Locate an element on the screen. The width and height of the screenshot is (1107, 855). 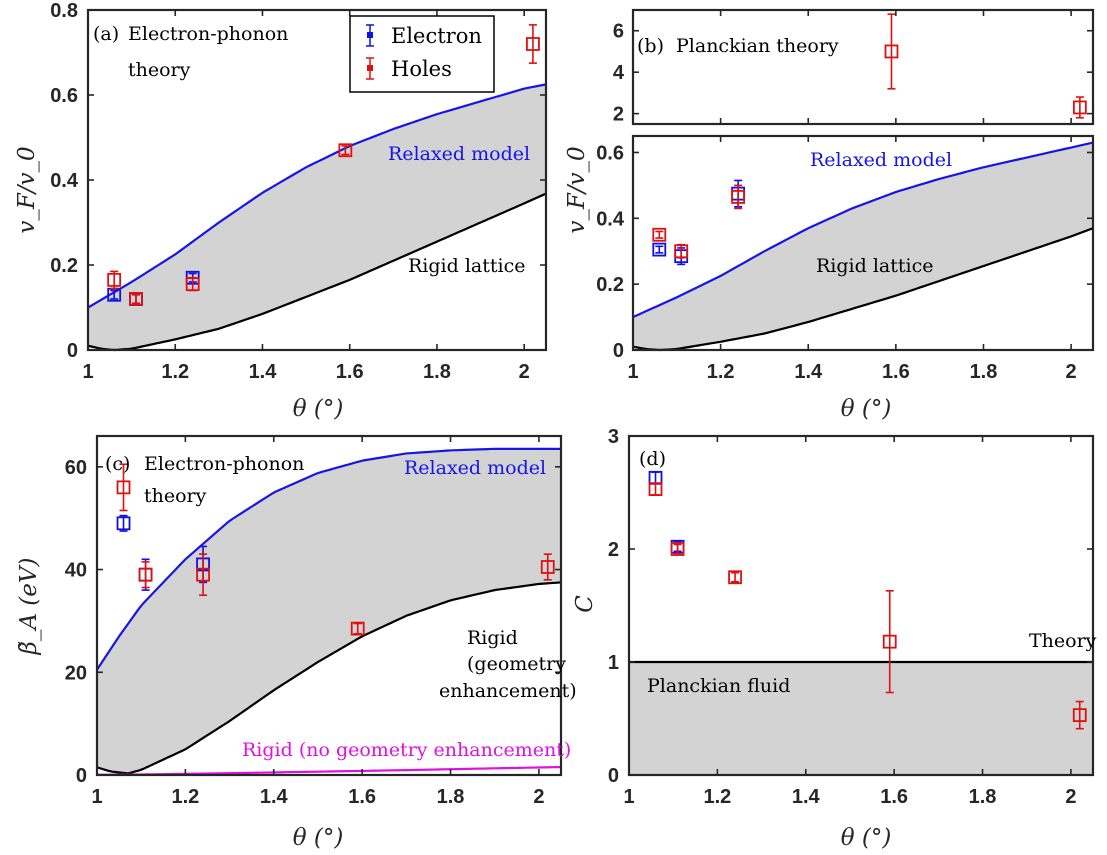
ytick-label-b_top-0: 2 is located at coordinates (618, 115).